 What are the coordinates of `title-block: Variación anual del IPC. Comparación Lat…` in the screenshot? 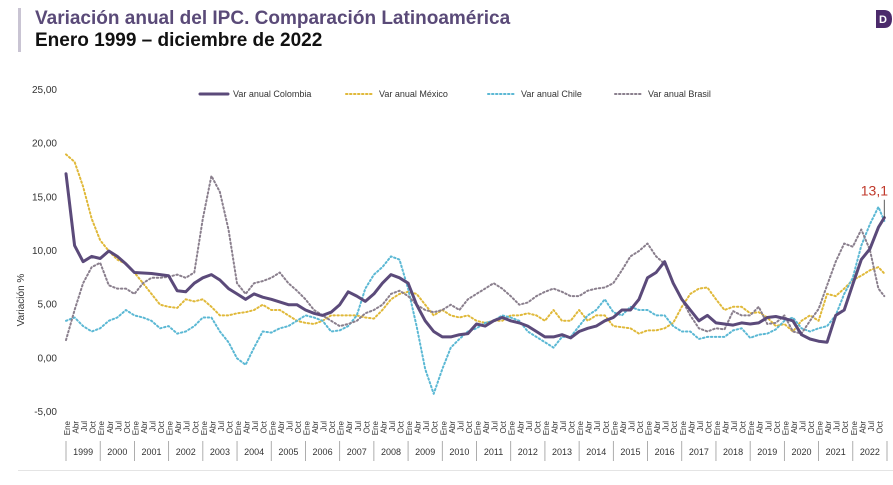 It's located at (264, 30).